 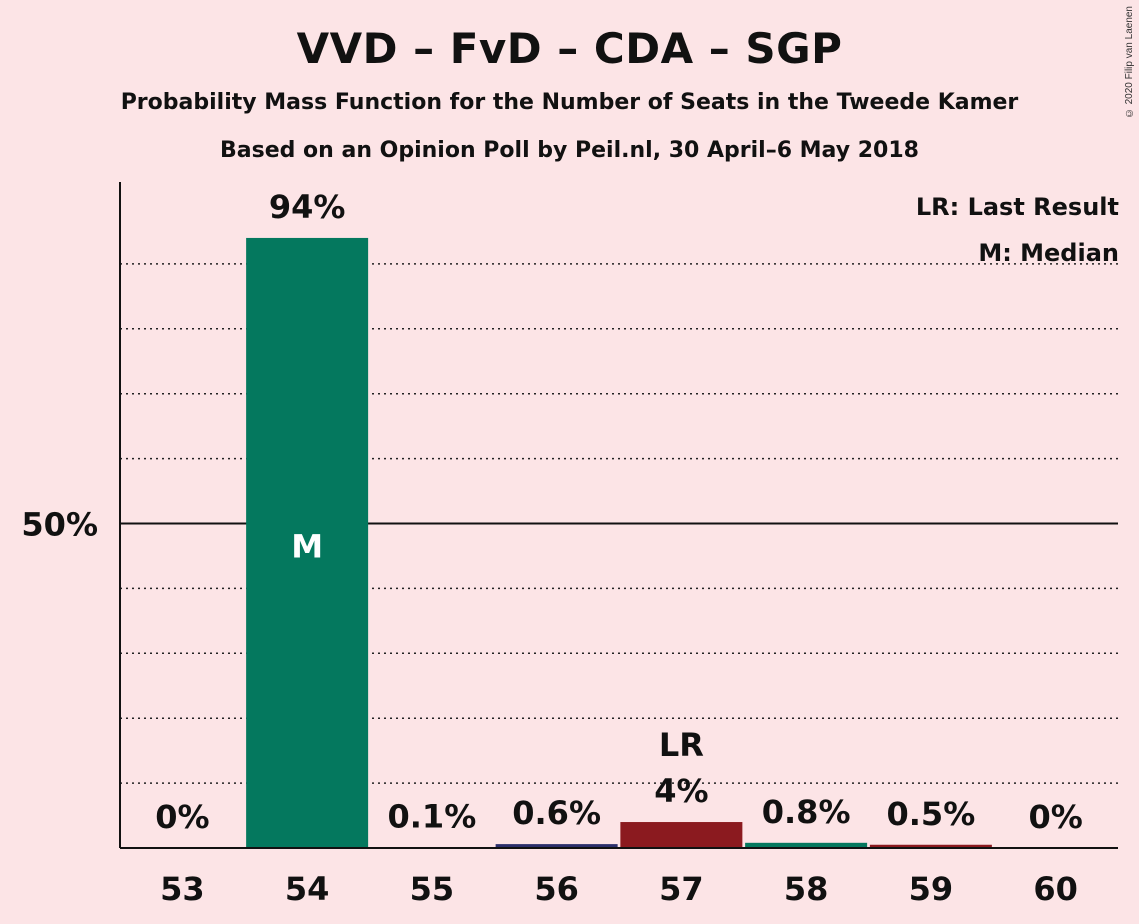 I want to click on x-tick-label: 54, so click(x=307, y=889).